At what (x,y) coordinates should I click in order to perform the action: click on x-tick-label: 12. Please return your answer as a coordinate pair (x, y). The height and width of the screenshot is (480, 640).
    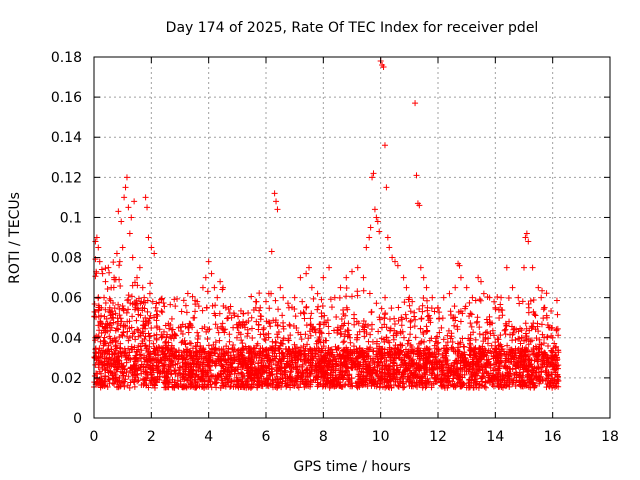
    Looking at the image, I should click on (438, 437).